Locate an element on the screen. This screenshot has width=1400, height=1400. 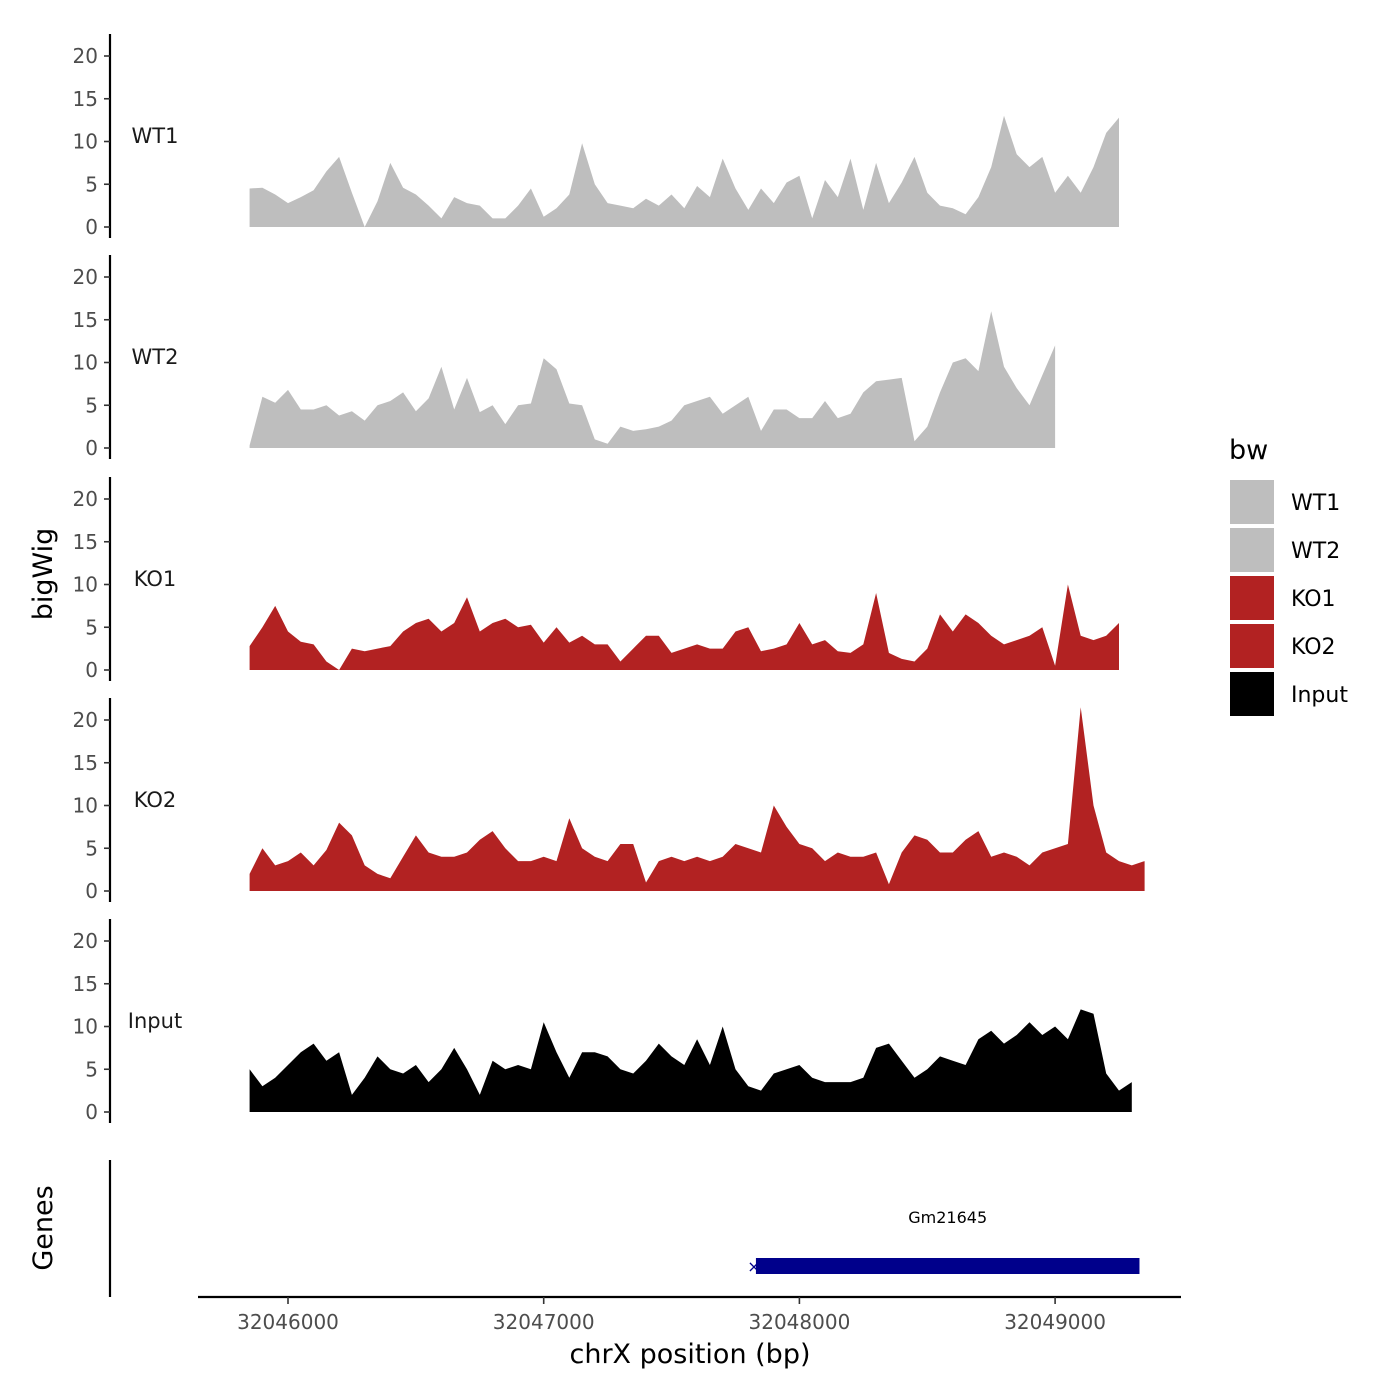
legend-label: KO1 is located at coordinates (1313, 599).